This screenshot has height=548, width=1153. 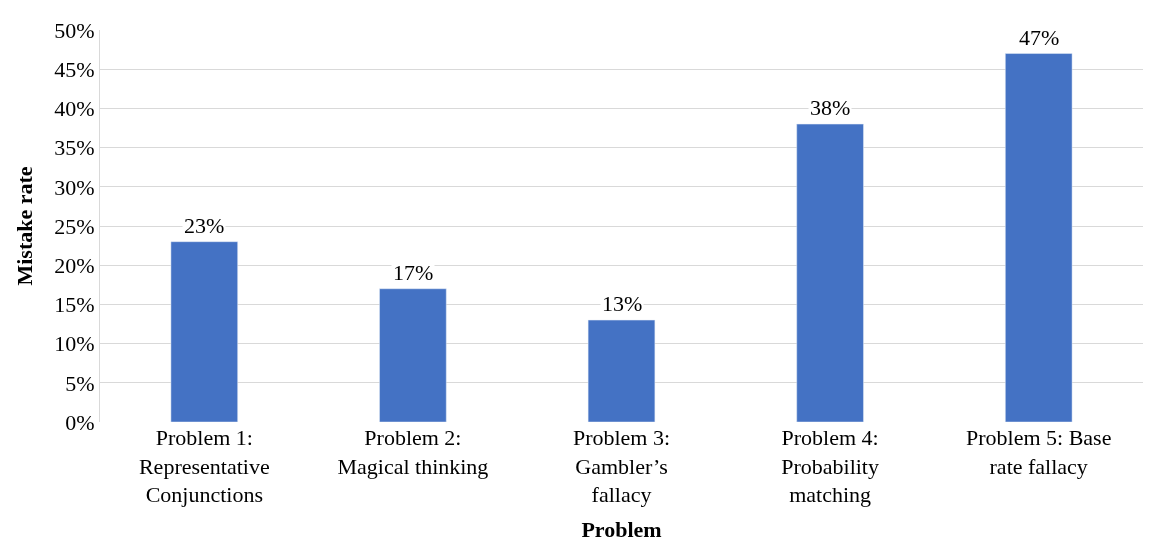 I want to click on y-tick-label: 15%, so click(x=74, y=305).